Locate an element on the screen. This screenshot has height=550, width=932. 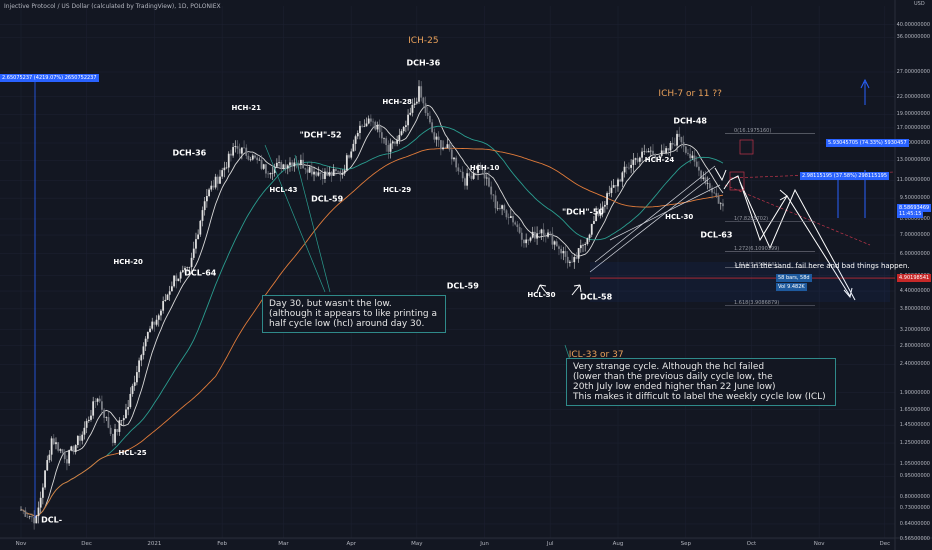
measure-tag: 2.65075237 (4219.07%) 2650752237 is located at coordinates (49, 78).